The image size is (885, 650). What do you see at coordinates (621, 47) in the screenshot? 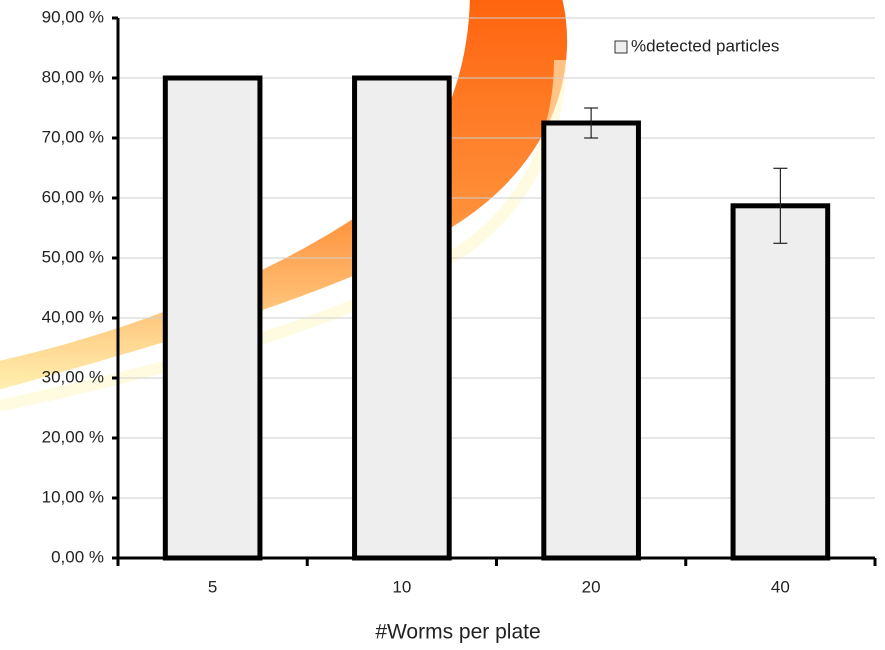
I see `legend-swatch` at bounding box center [621, 47].